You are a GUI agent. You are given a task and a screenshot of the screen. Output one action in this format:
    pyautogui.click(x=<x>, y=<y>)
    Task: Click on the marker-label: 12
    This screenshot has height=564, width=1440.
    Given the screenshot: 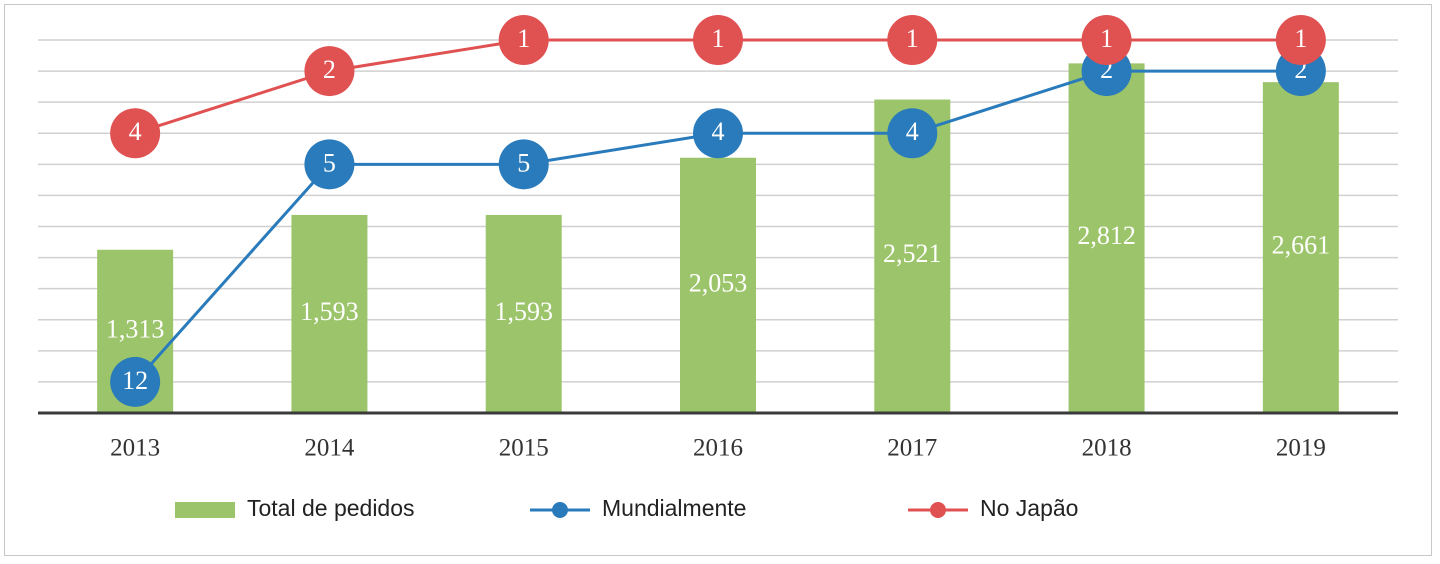 What is the action you would take?
    pyautogui.click(x=135, y=380)
    